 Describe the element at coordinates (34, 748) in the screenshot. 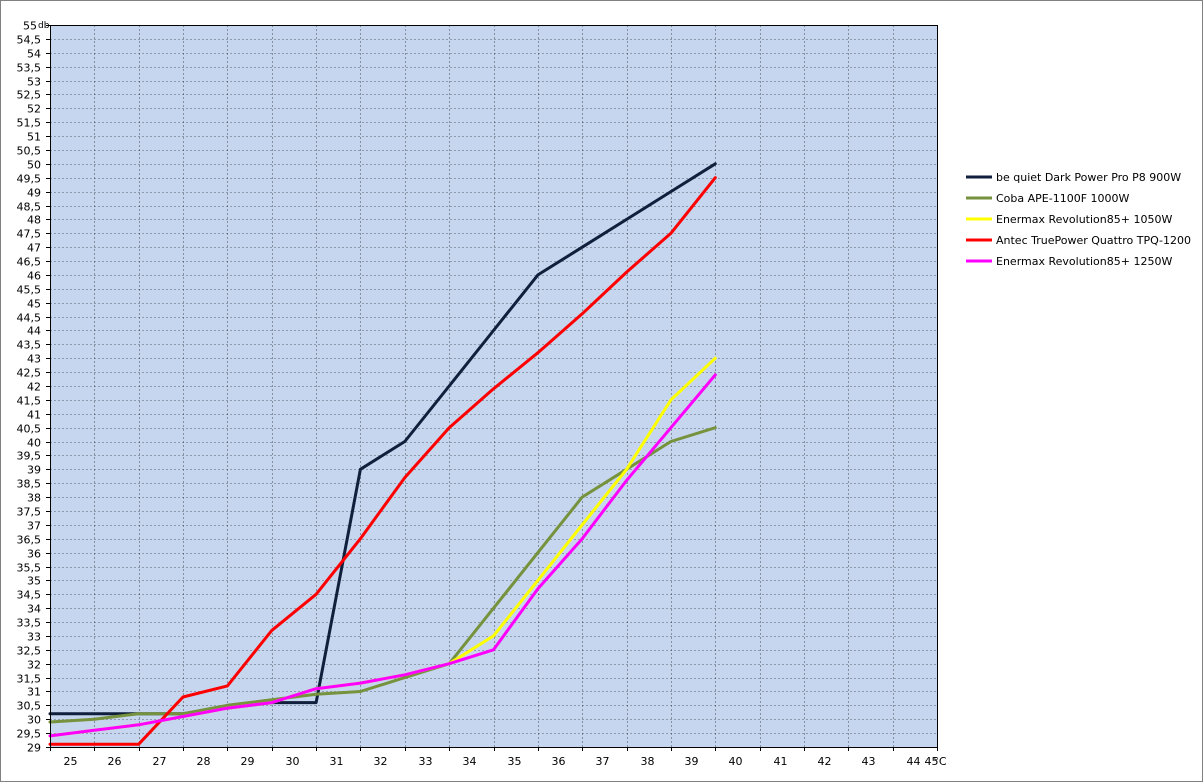

I see `y-tick-label: 29` at that location.